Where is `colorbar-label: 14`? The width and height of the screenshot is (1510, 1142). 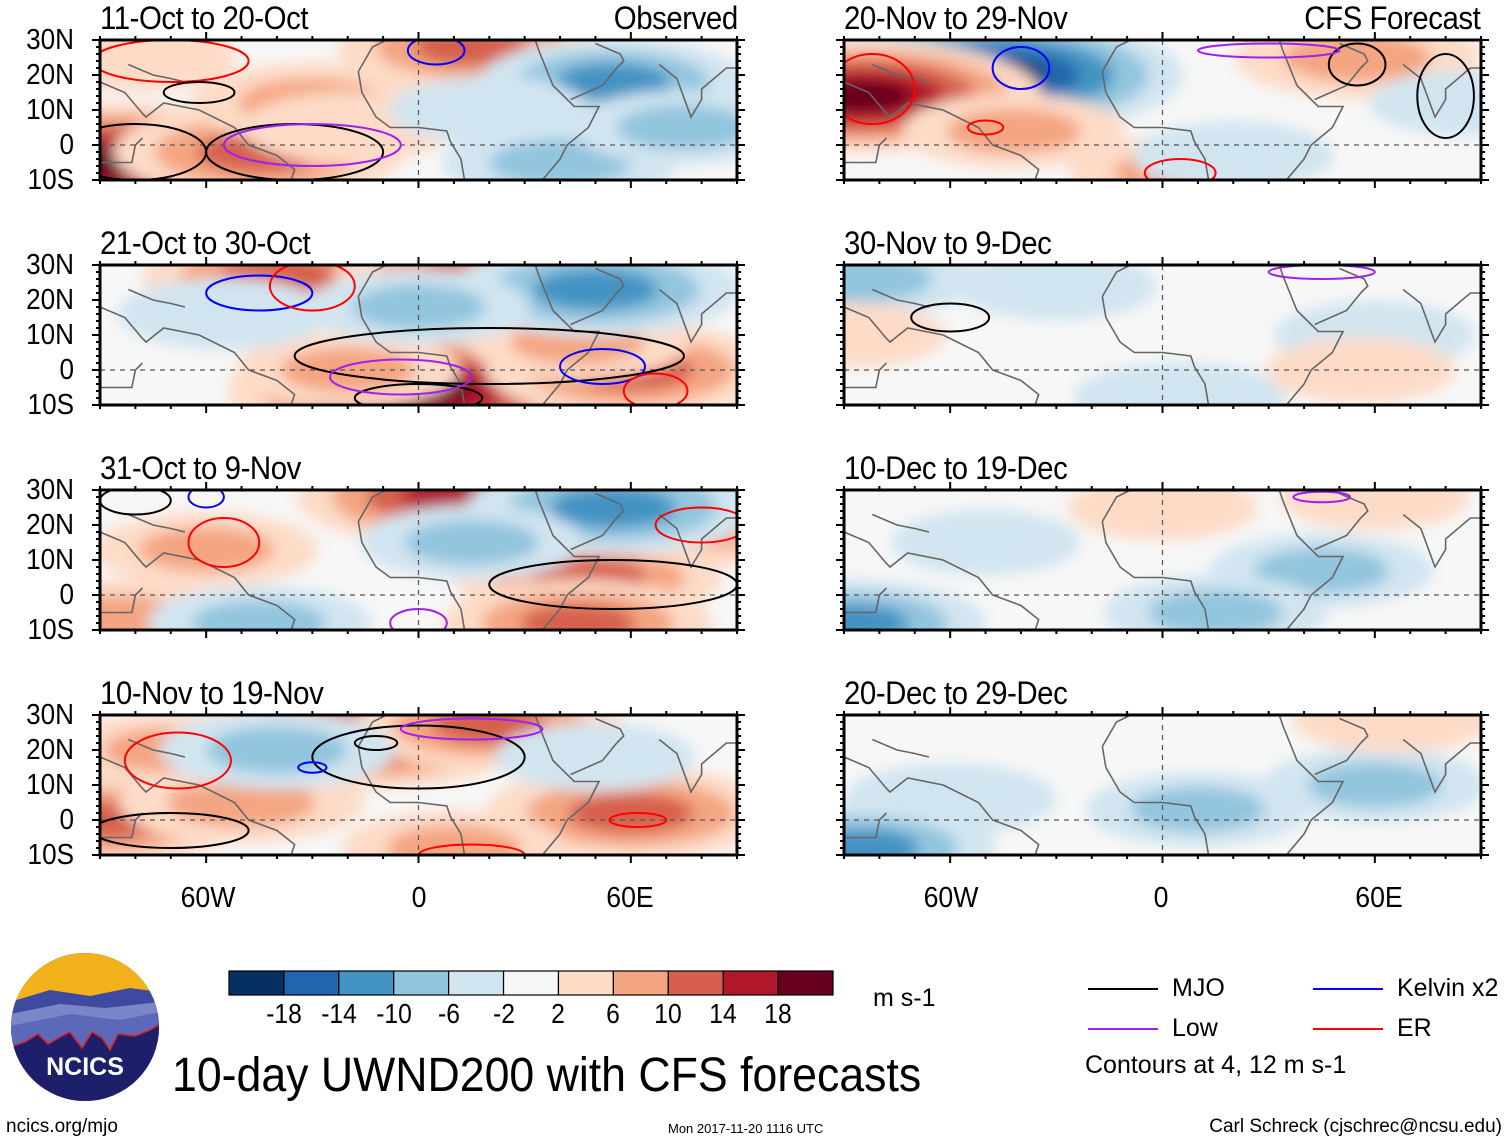 colorbar-label: 14 is located at coordinates (723, 1013).